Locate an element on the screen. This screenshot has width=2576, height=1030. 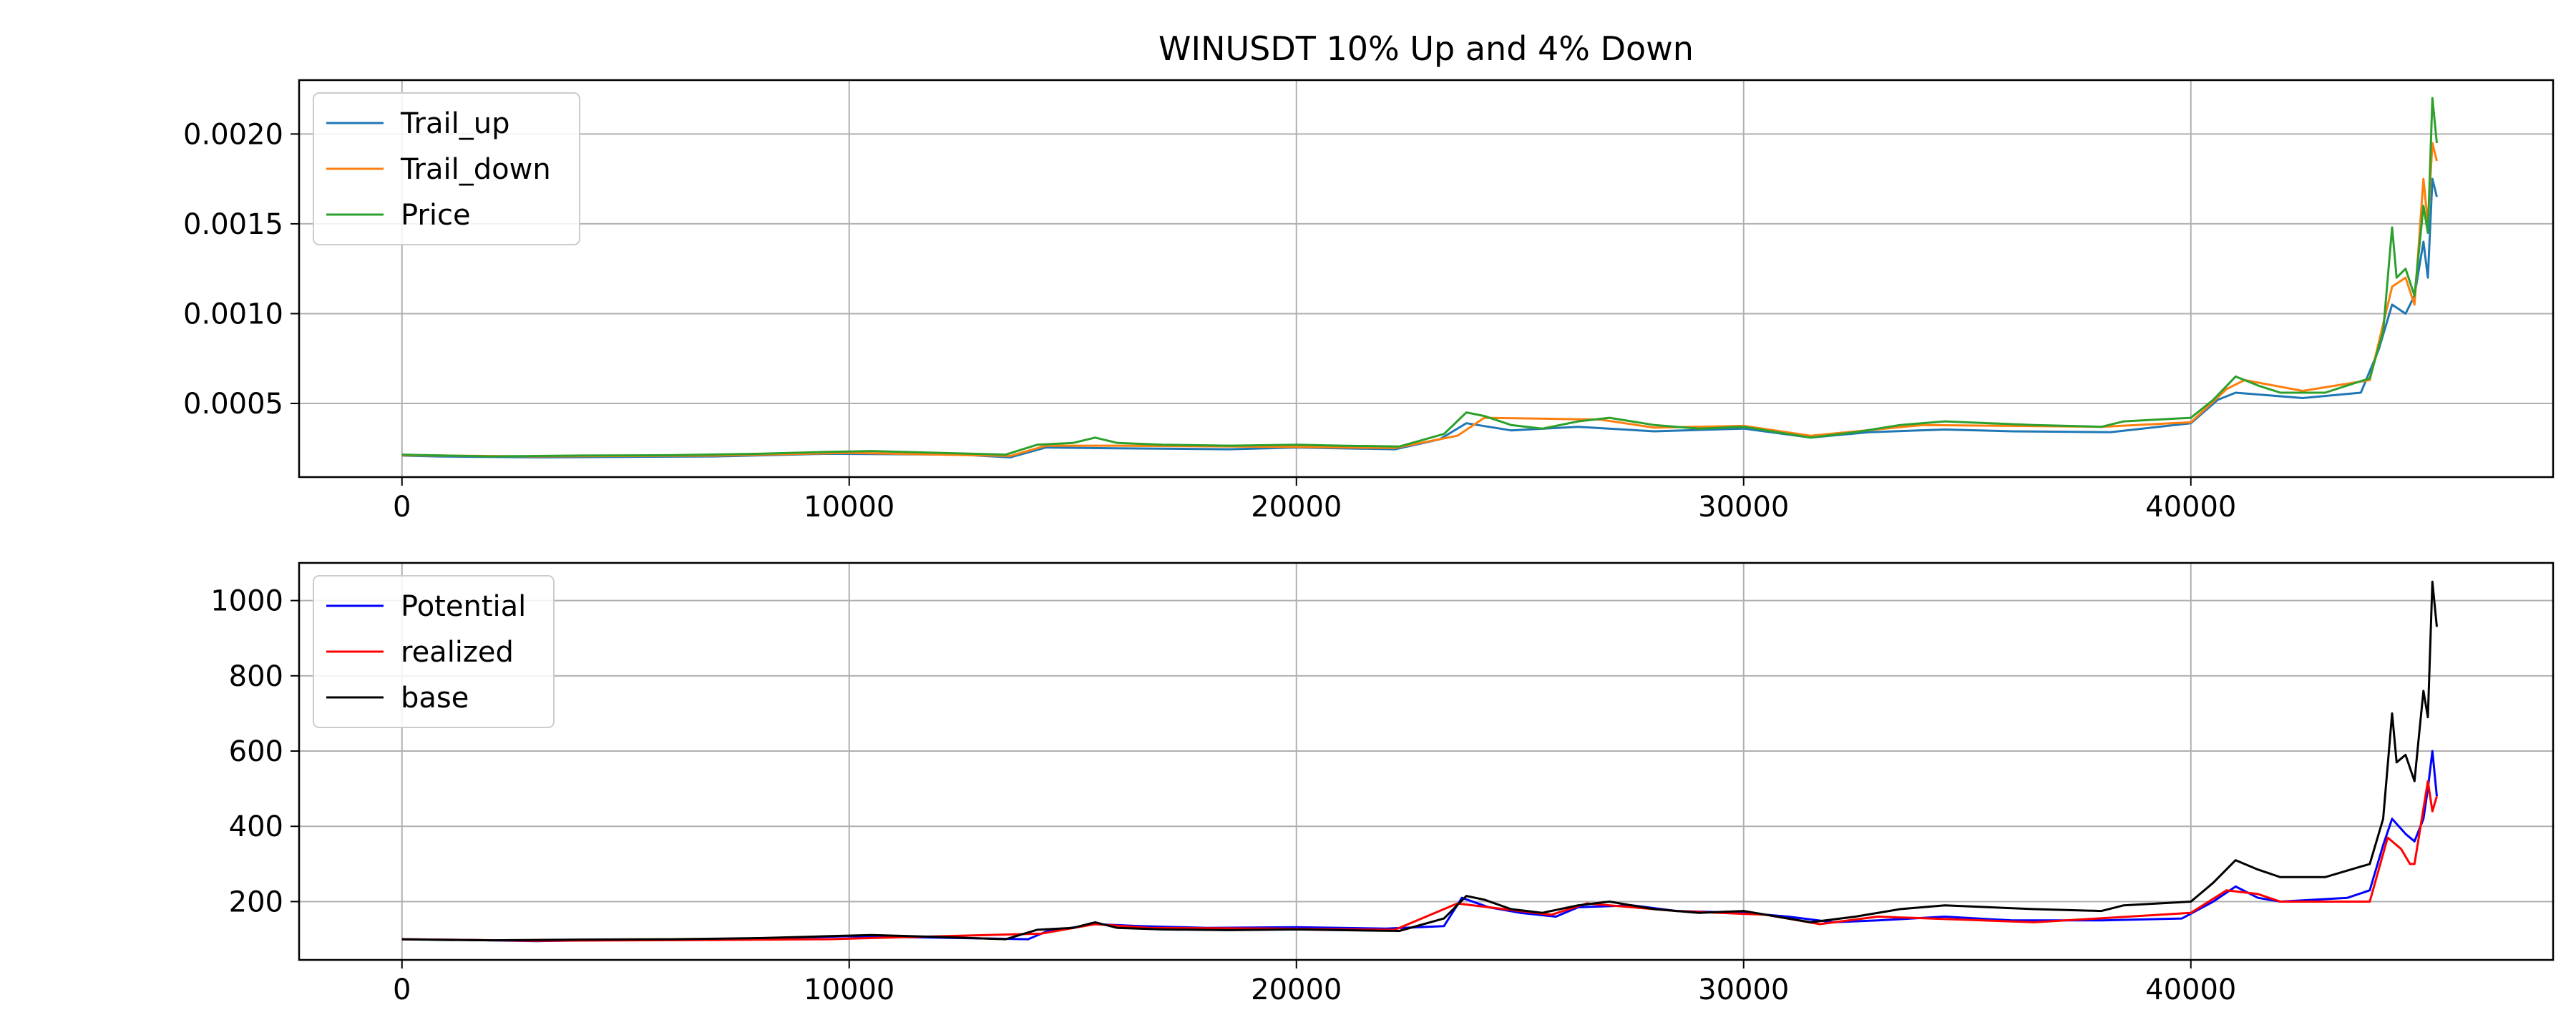
y-tick-label: 400 is located at coordinates (256, 826).